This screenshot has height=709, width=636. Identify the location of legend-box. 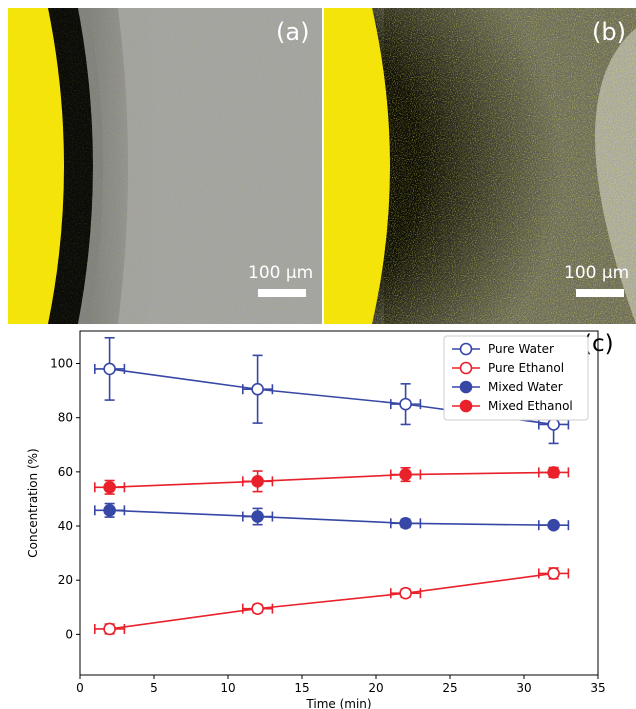
(516, 378).